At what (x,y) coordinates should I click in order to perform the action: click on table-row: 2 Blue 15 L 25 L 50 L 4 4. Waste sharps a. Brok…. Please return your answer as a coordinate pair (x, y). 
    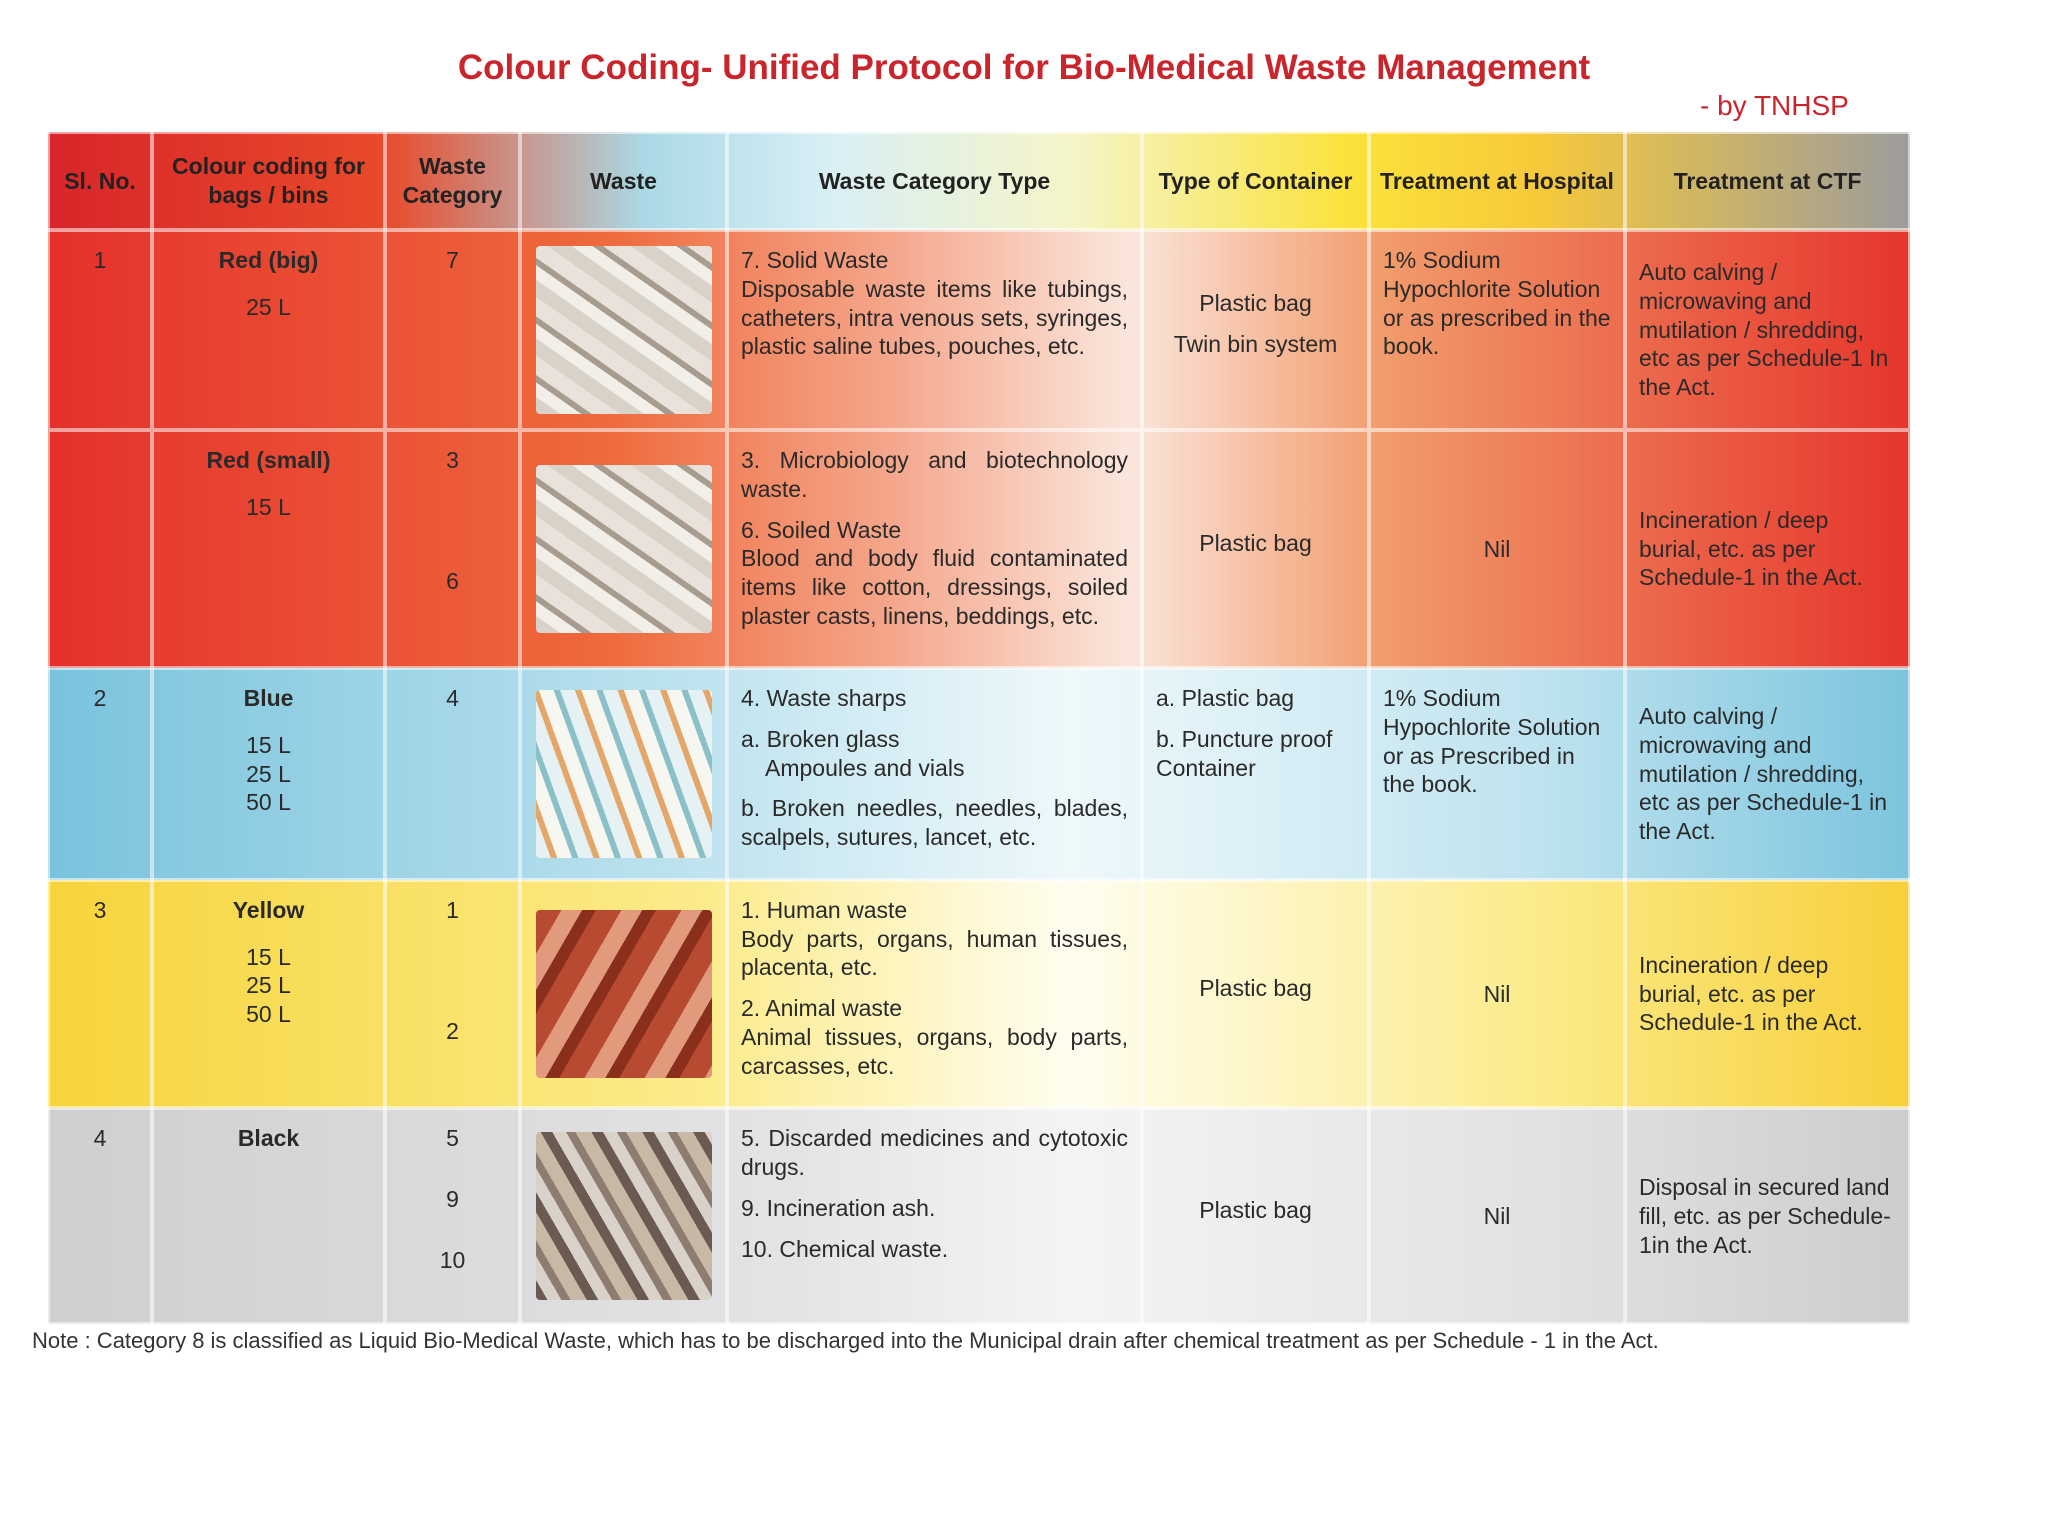
    Looking at the image, I should click on (979, 774).